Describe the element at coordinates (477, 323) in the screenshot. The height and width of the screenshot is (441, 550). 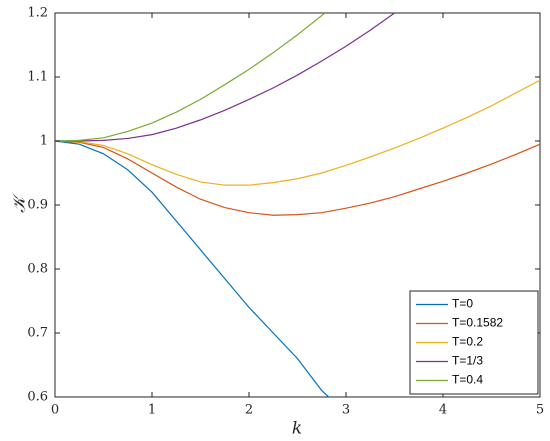
I see `legend-label: T=0.1582` at that location.